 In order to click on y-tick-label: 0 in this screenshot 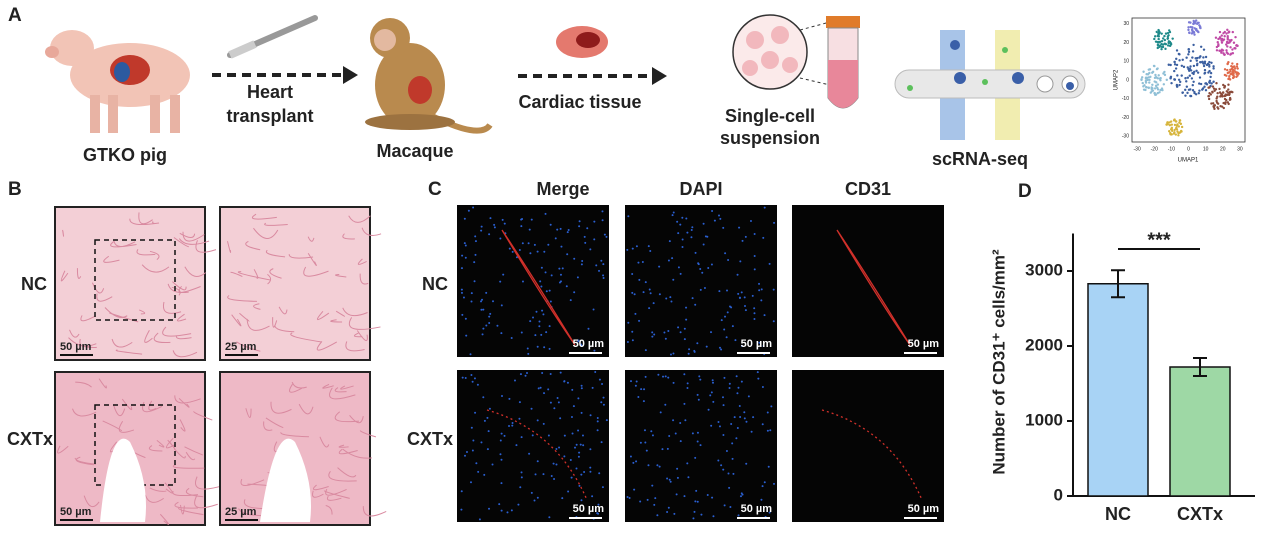, I will do `click(1058, 494)`.